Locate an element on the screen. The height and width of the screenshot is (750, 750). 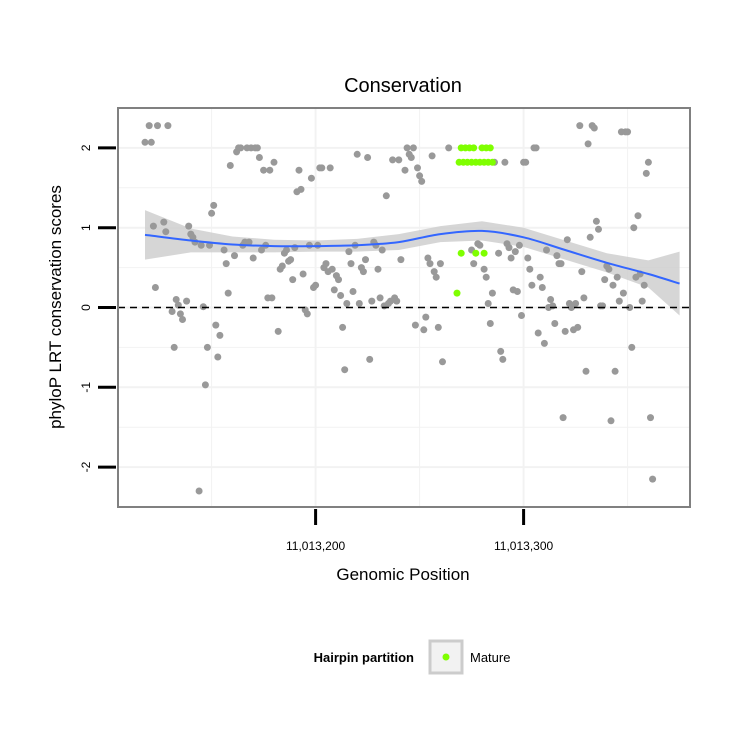
legend-key-box is located at coordinates (446, 657).